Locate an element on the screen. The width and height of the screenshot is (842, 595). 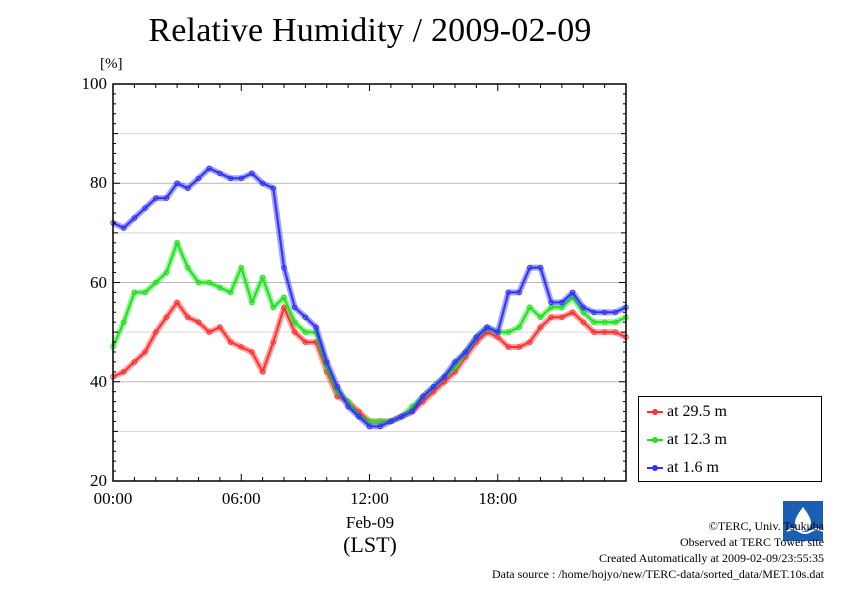
legend-swatch-blue is located at coordinates (655, 468).